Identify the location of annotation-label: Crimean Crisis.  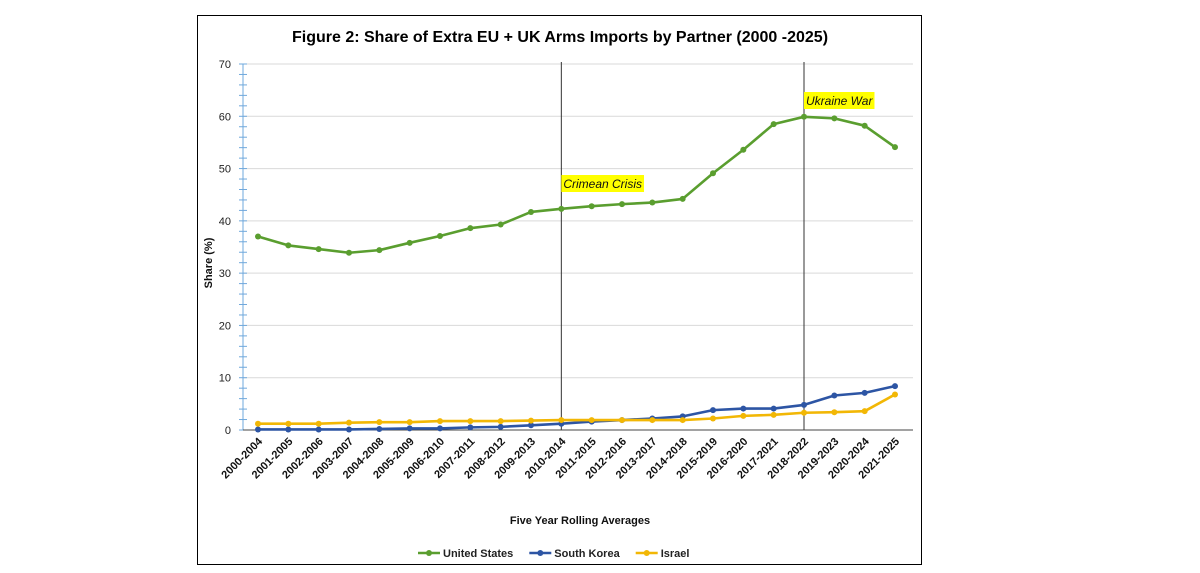
(602, 184).